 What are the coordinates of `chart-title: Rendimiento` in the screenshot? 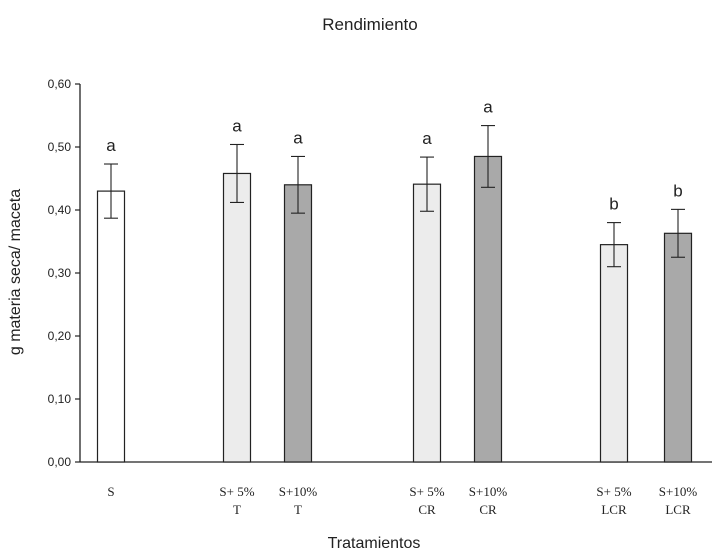 It's located at (369, 24).